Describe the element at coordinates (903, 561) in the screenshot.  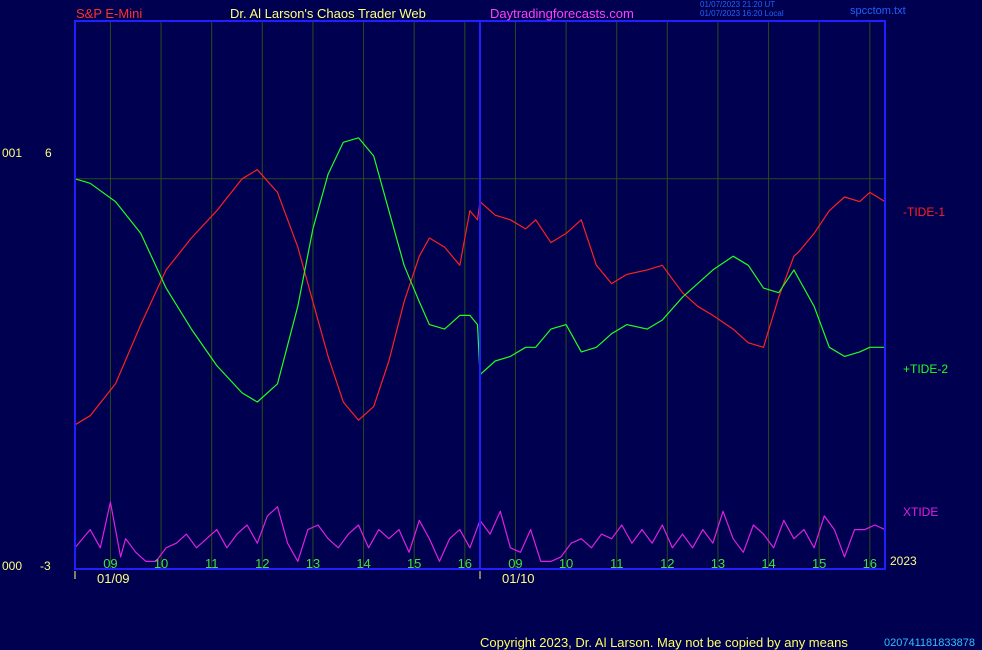
I see `year-label: 2023` at that location.